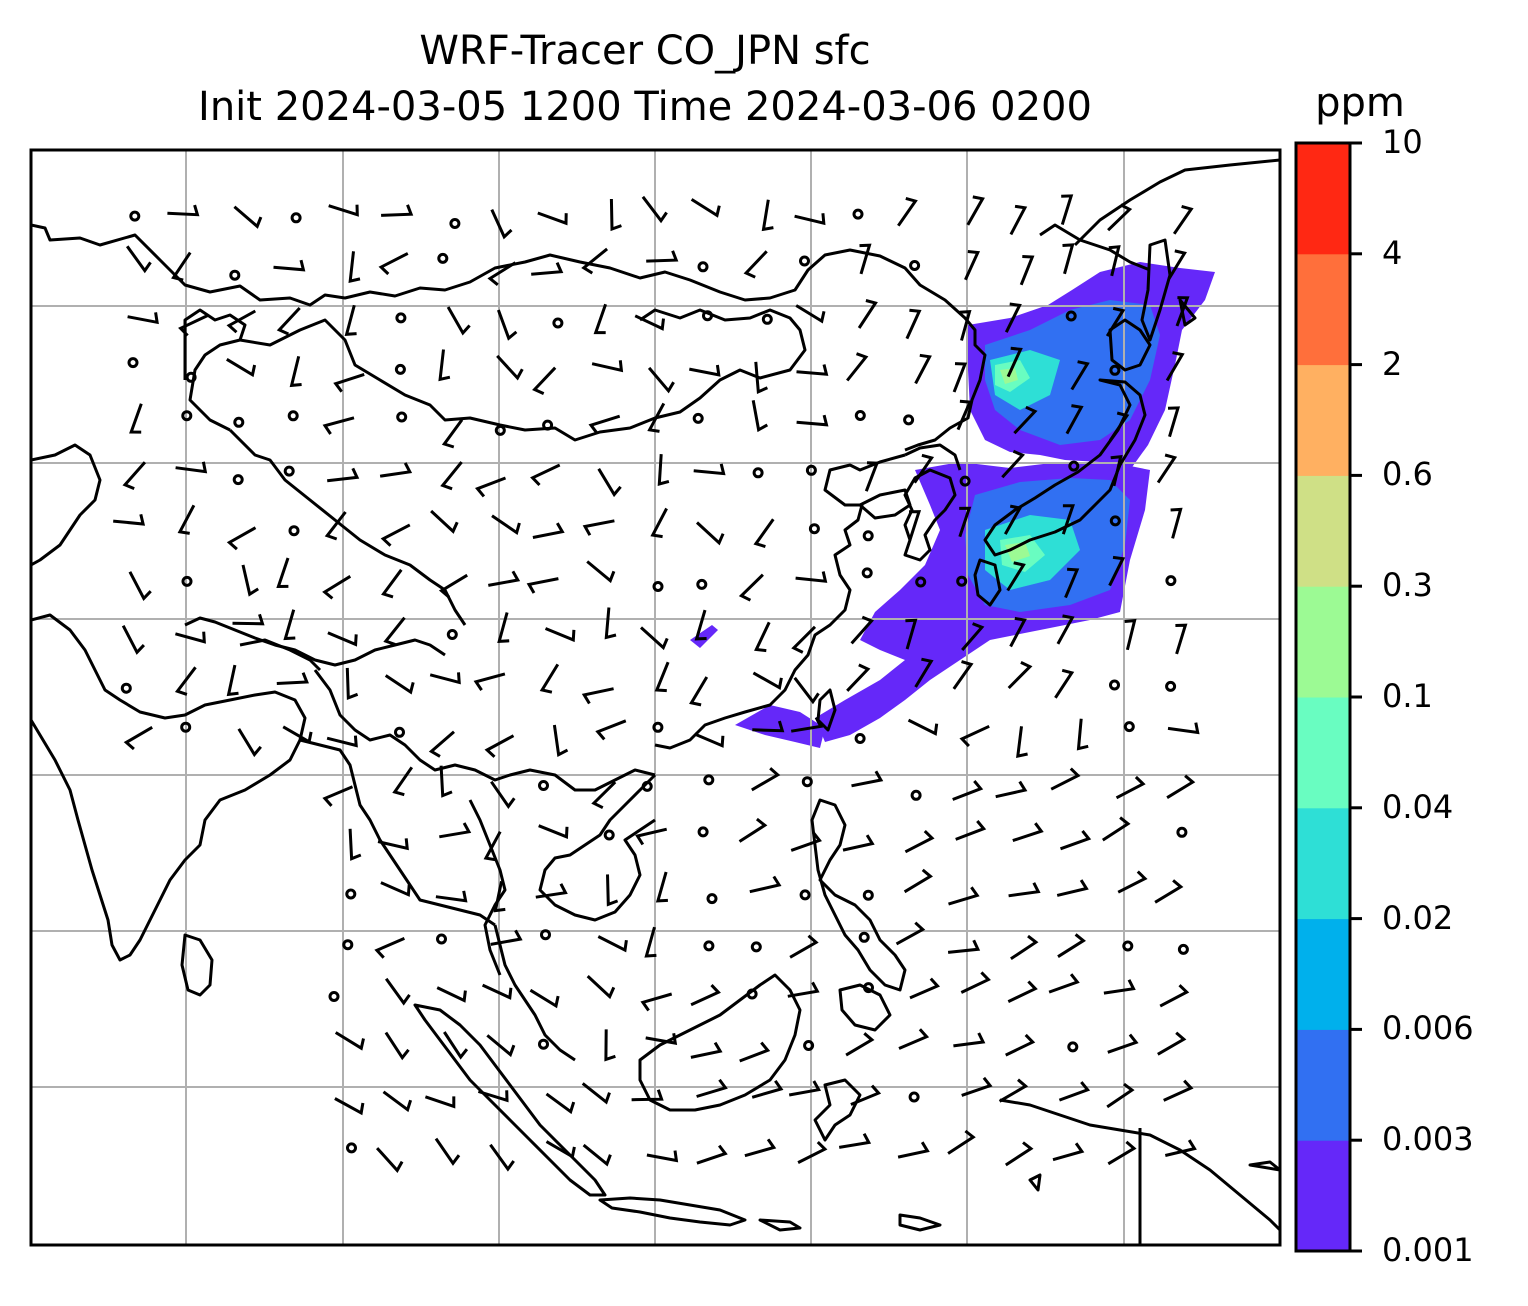 Image resolution: width=1528 pixels, height=1306 pixels. I want to click on colorbar-tick-label: 0.6, so click(1407, 474).